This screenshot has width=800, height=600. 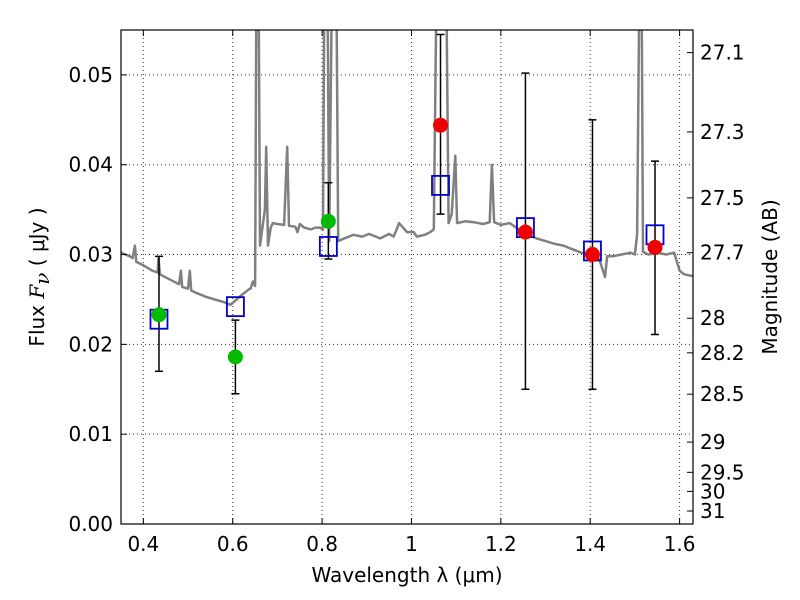 What do you see at coordinates (712, 318) in the screenshot?
I see `right-tick-label: 28` at bounding box center [712, 318].